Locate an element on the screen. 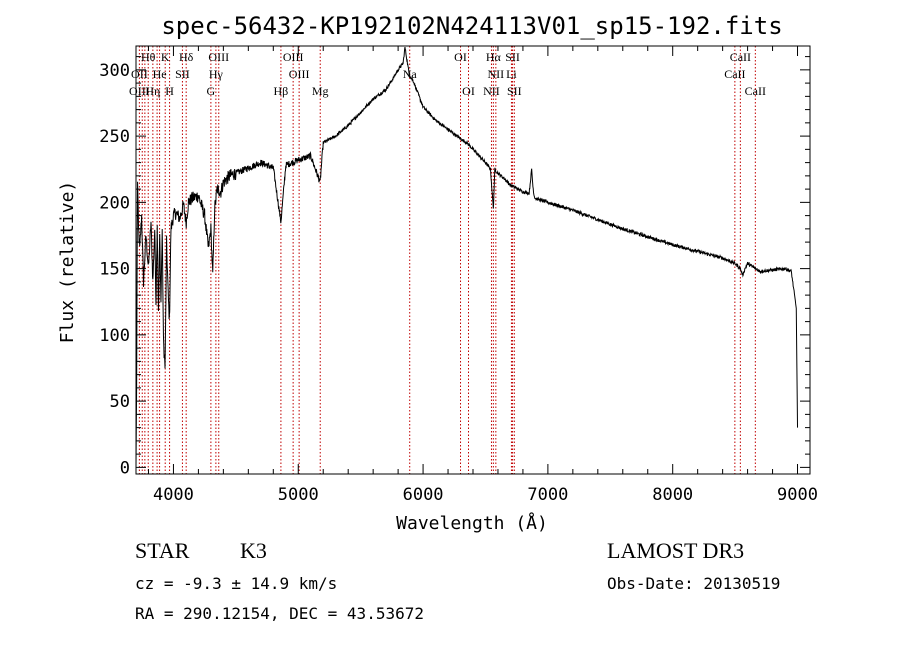  x-tick-label: 8000 is located at coordinates (672, 495).